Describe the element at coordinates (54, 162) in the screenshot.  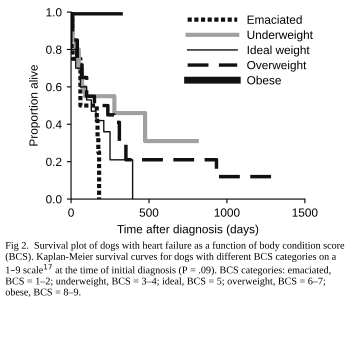
I see `y-tick-label: 0.2` at that location.